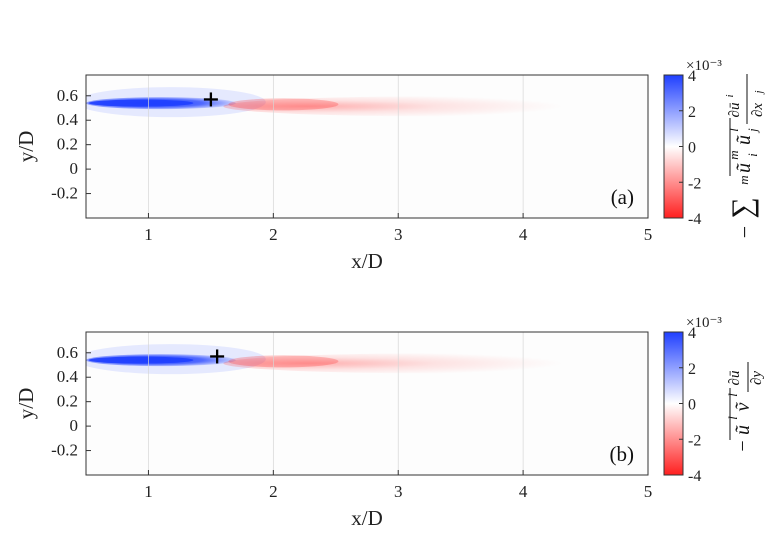 The height and width of the screenshot is (559, 778). Describe the element at coordinates (757, 378) in the screenshot. I see `colorbar-label-glyph: ∂y` at that location.